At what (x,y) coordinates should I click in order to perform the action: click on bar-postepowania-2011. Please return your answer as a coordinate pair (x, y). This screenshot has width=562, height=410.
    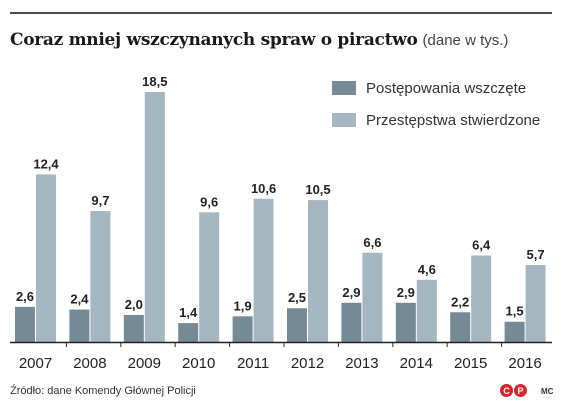
    Looking at the image, I should click on (242, 329).